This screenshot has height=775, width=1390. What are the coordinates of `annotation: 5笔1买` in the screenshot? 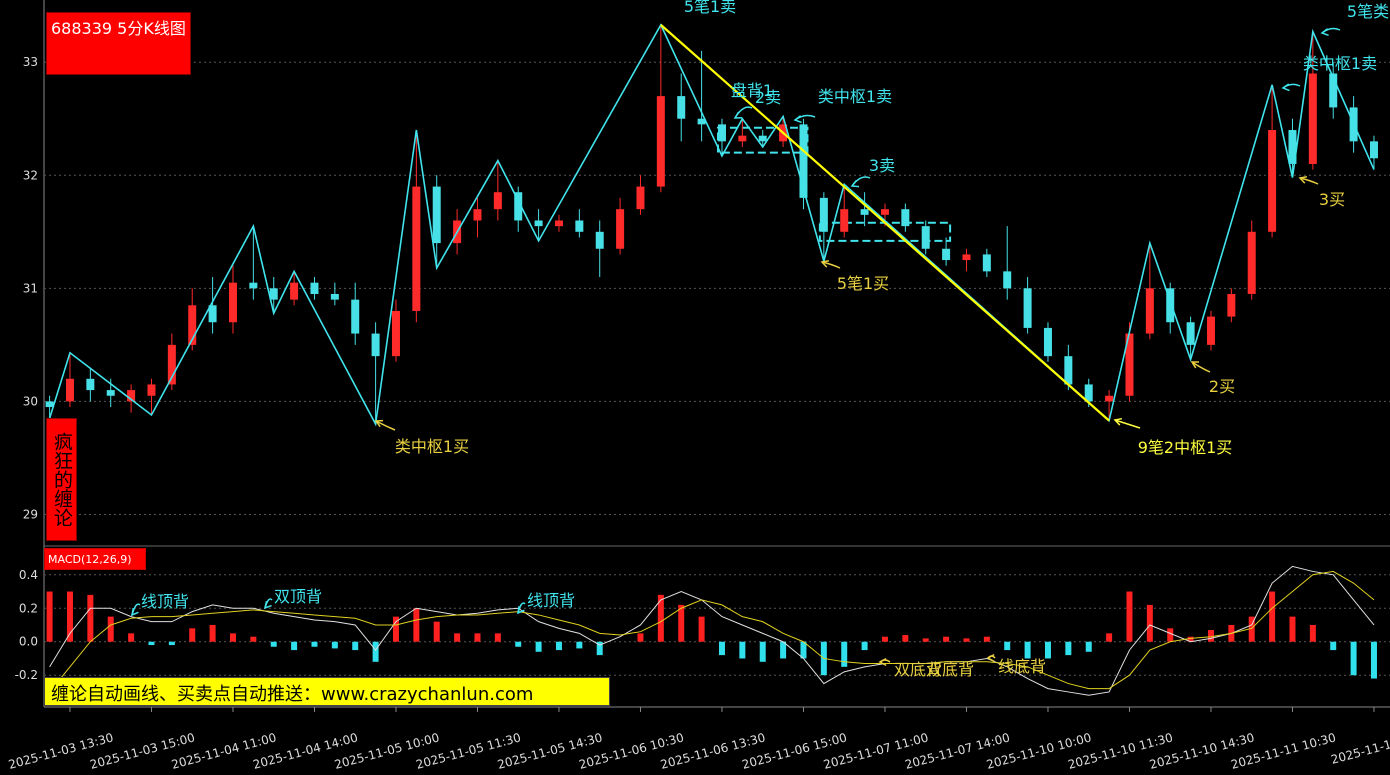 It's located at (863, 283).